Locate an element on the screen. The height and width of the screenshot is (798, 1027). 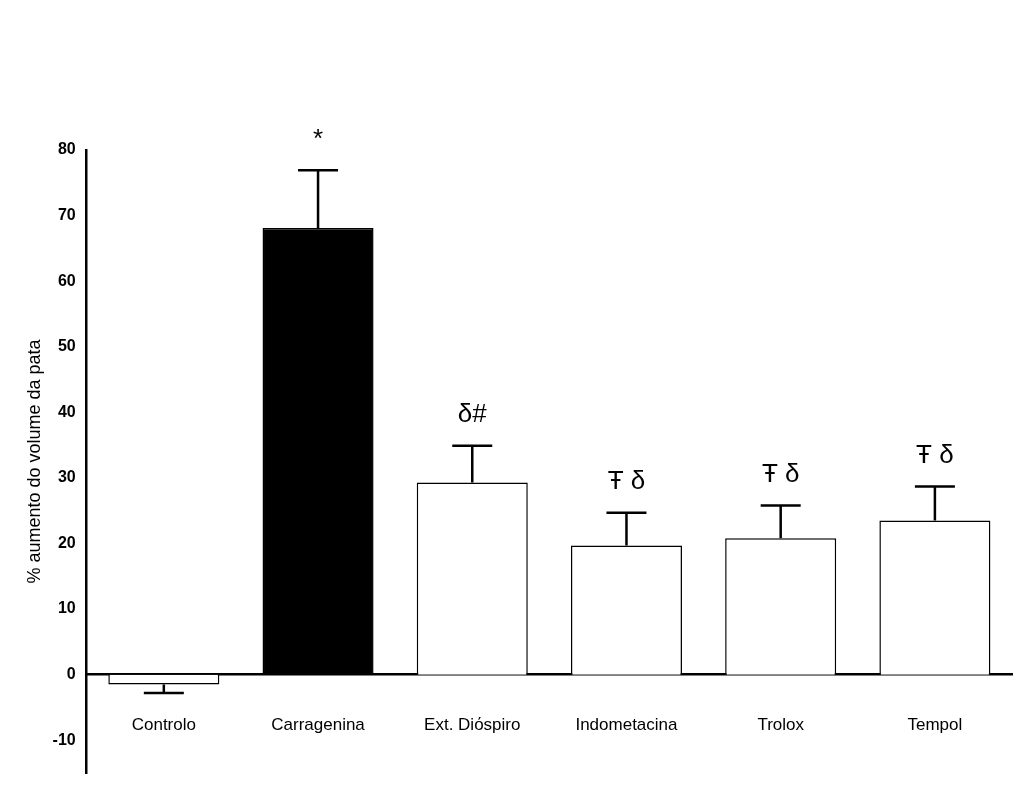
x-tick-label: Trolox is located at coordinates (781, 724).